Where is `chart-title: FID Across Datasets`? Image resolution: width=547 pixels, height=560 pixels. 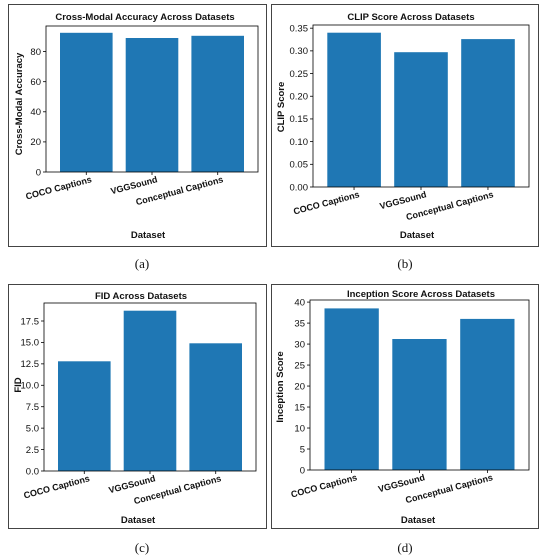
chart-title: FID Across Datasets is located at coordinates (141, 296).